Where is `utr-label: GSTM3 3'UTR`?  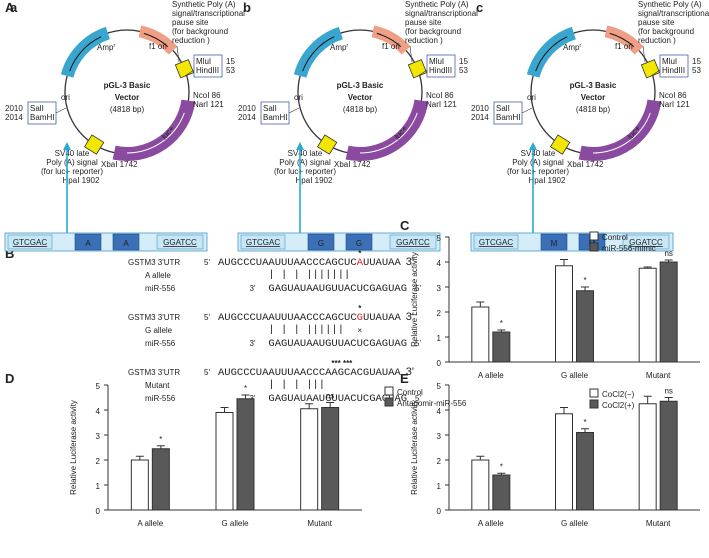
utr-label: GSTM3 3'UTR is located at coordinates (154, 317).